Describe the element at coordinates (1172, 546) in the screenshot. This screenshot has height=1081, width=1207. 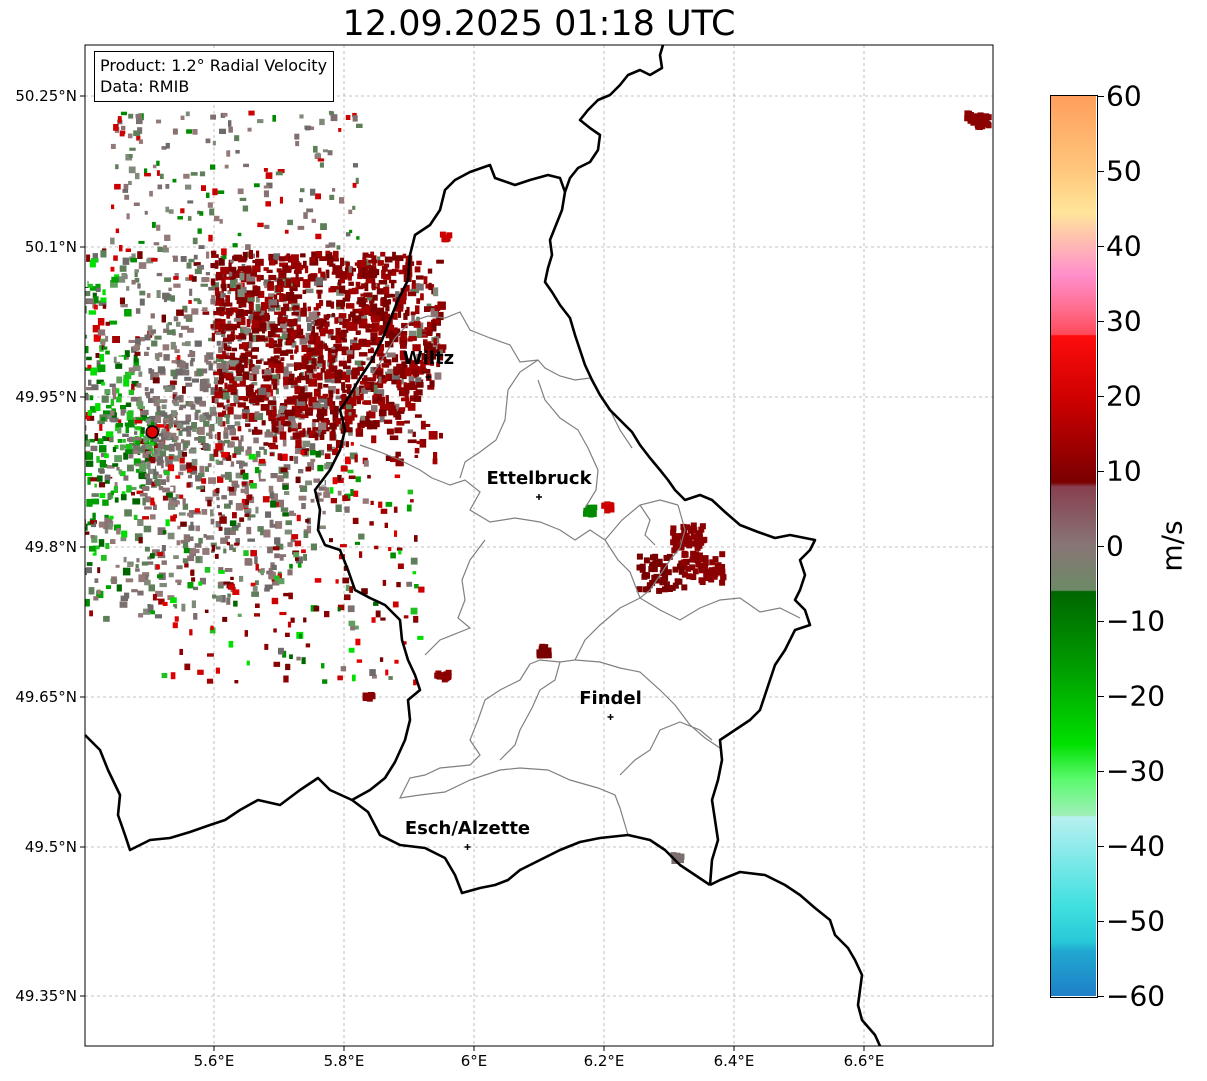
I see `colorbar-unit: m/s` at that location.